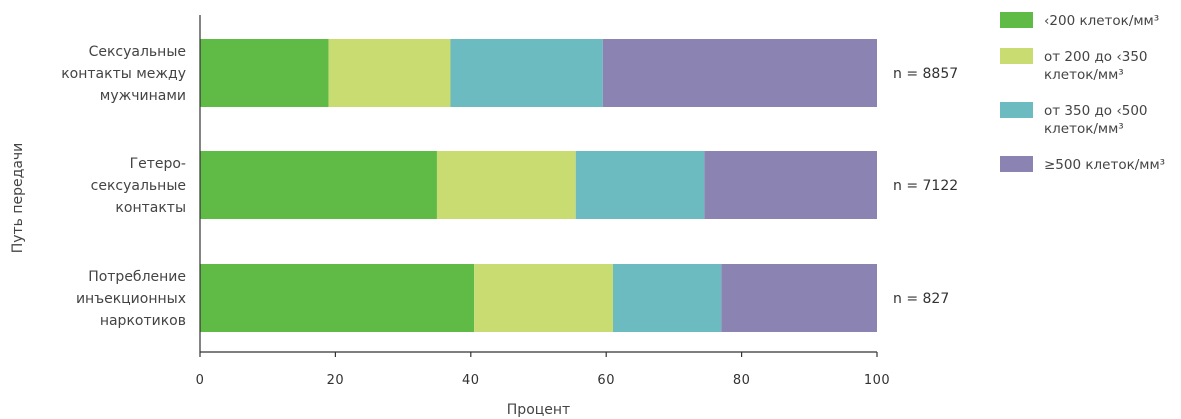 Image resolution: width=1181 pixels, height=419 pixels. Describe the element at coordinates (606, 380) in the screenshot. I see `x-tick-label-60: 60` at that location.